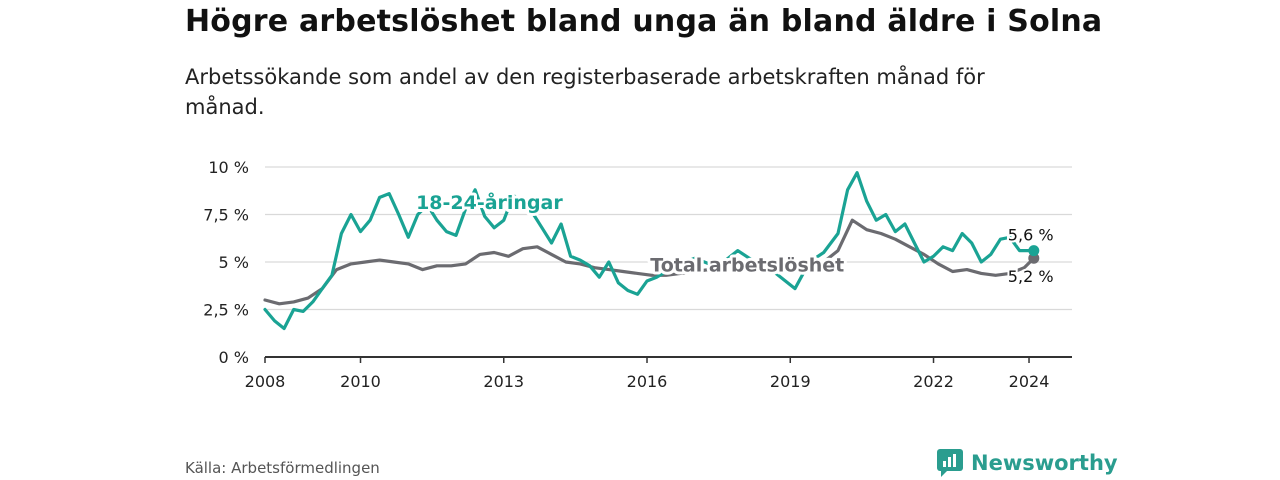 The height and width of the screenshot is (480, 1280). I want to click on y-tick-label: 10 %, so click(228, 167).